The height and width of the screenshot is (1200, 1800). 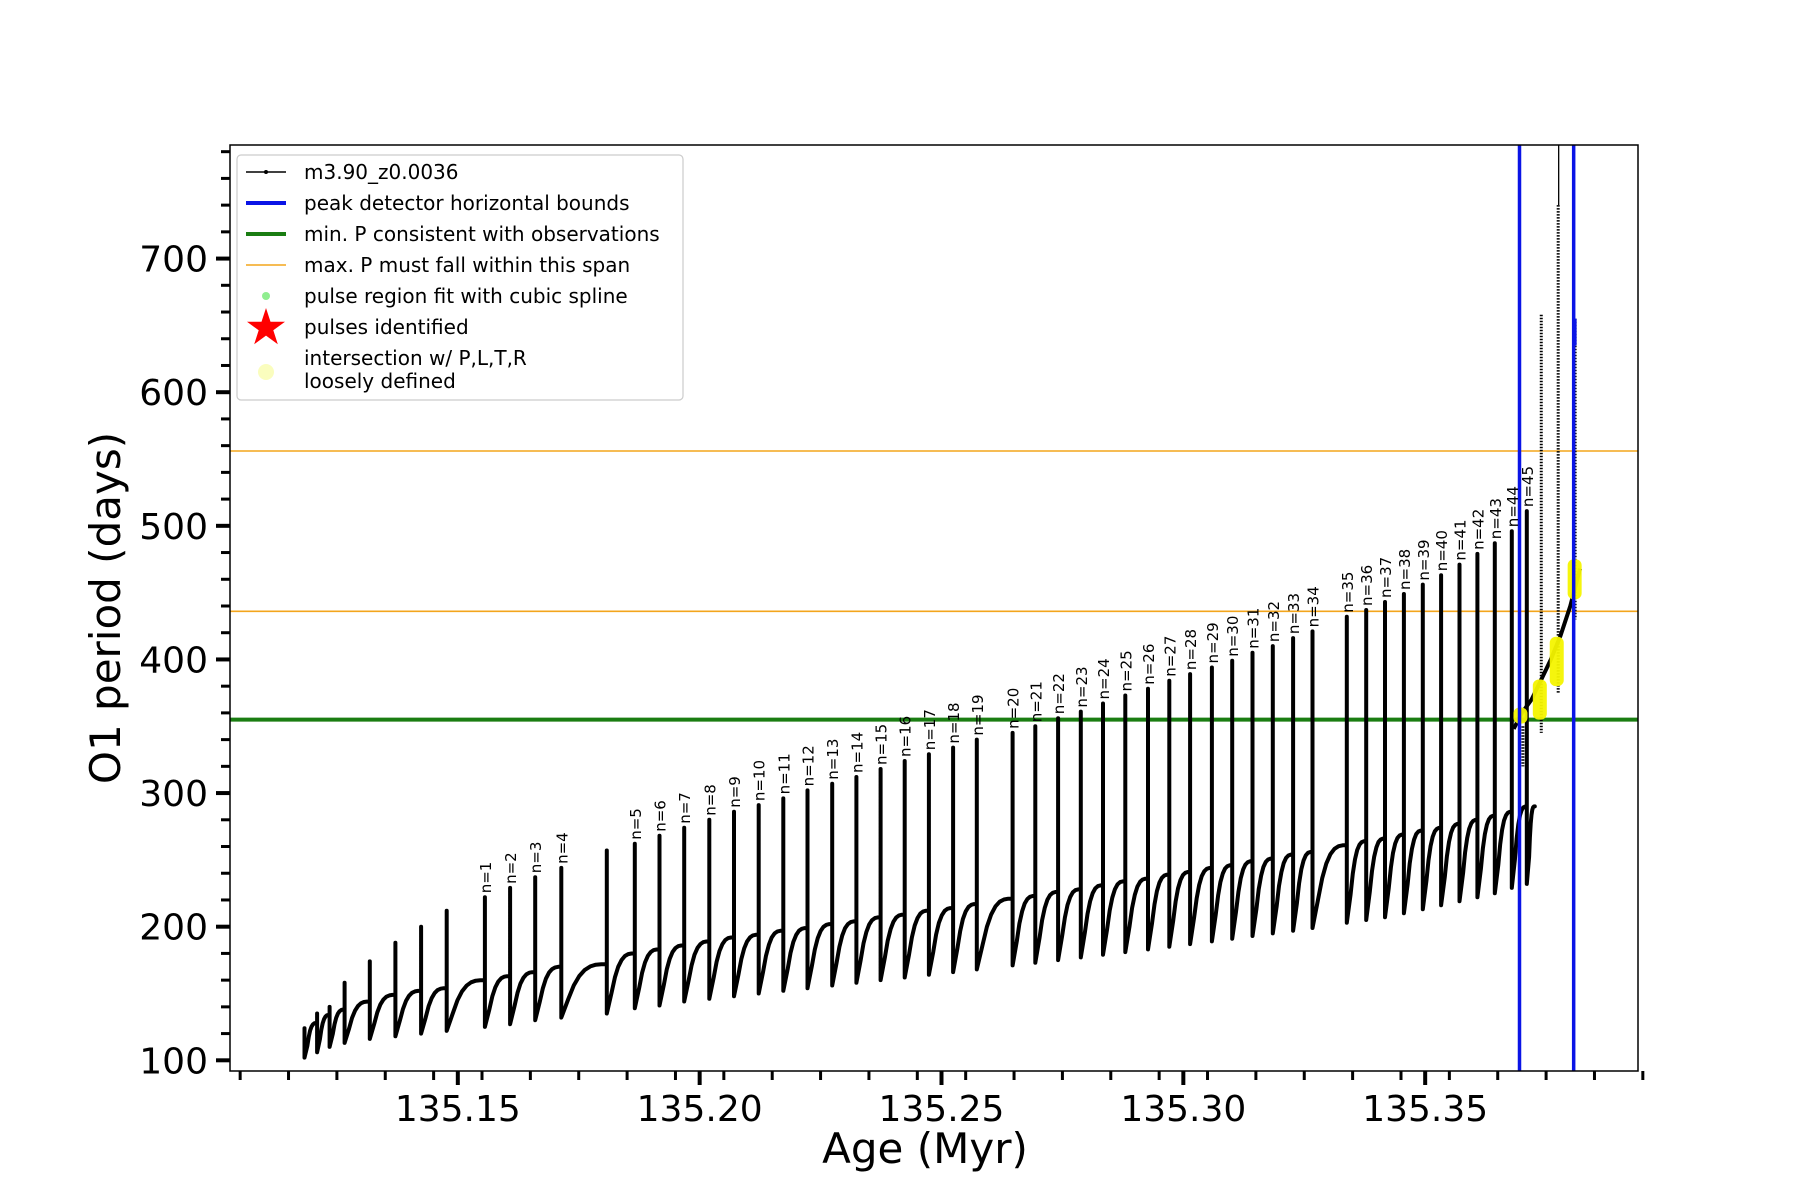 What do you see at coordinates (1059, 693) in the screenshot?
I see `pulse-label: n=22` at bounding box center [1059, 693].